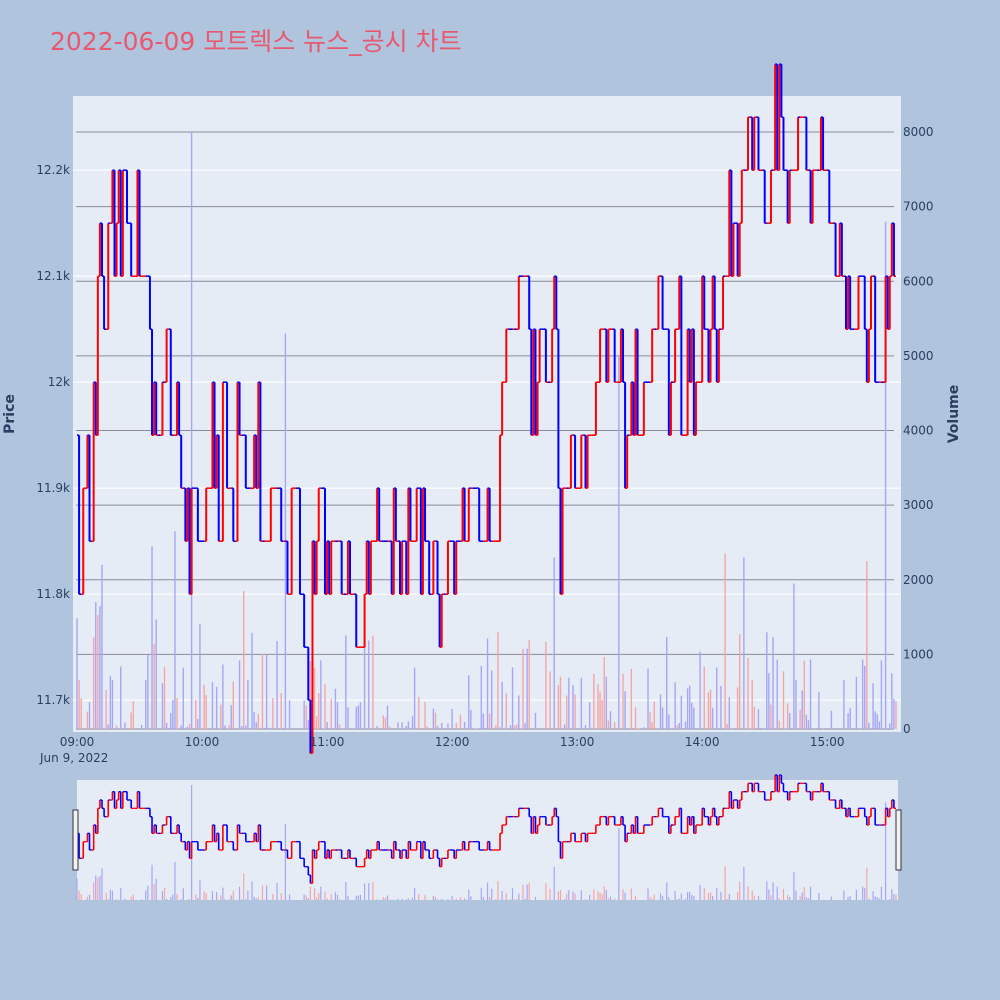  I want to click on volume-tick-label: 2000, so click(918, 580).